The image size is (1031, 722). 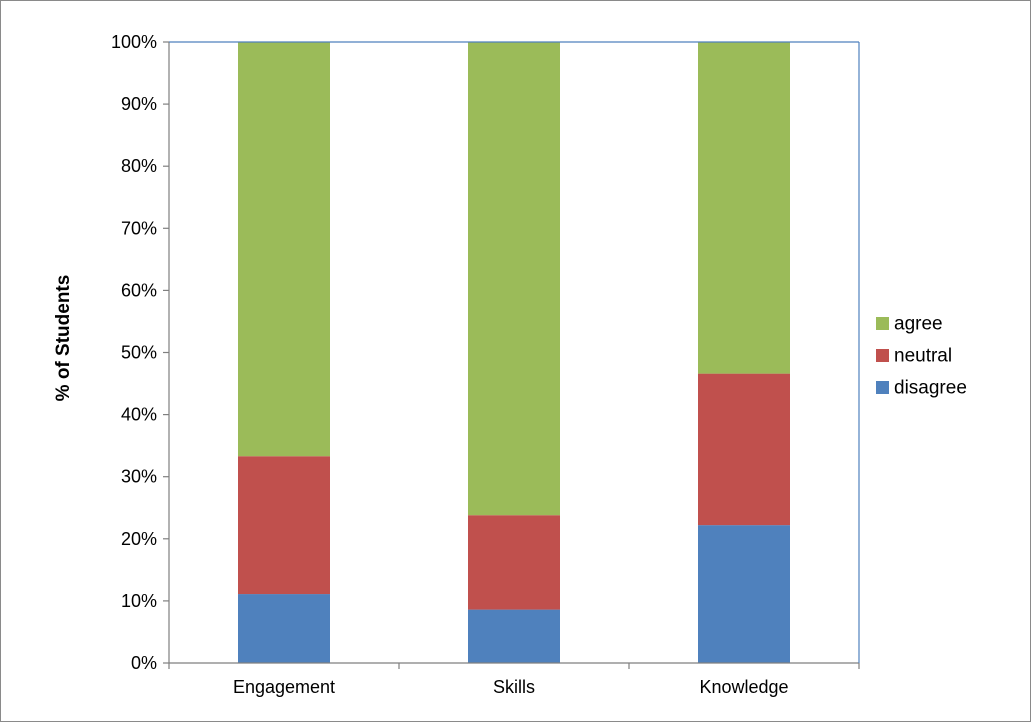 I want to click on y-ticks-layer: 0% 10% 20% 30% 40% 50% 60% 70% 80% 90% 100%, so click(x=140, y=352).